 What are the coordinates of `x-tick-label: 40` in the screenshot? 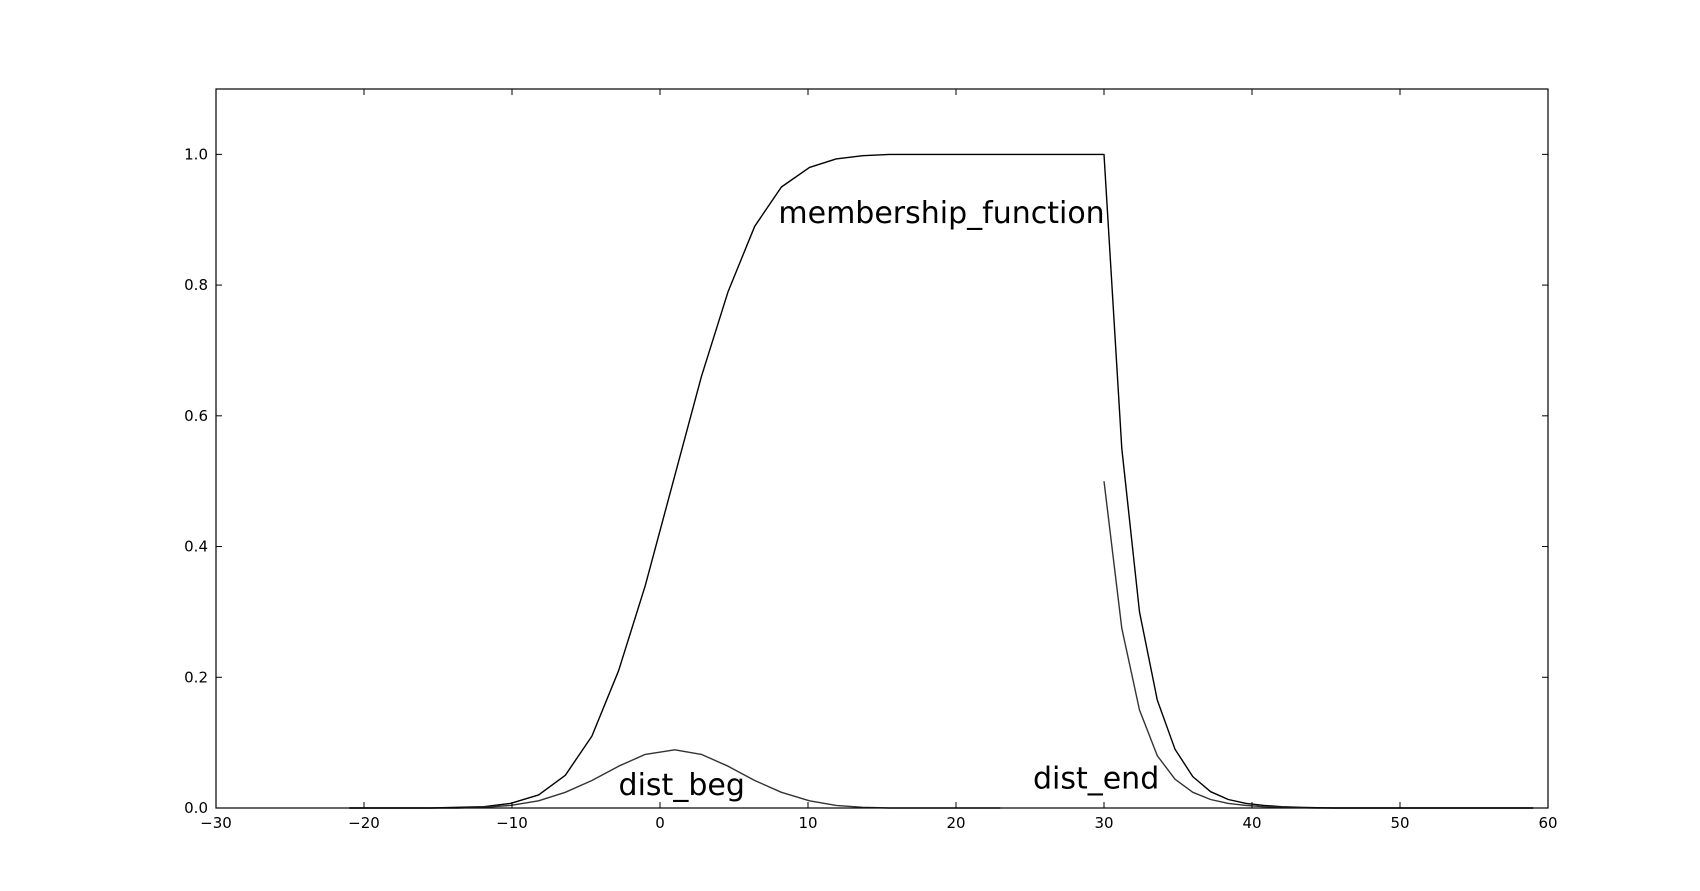 It's located at (1251, 823).